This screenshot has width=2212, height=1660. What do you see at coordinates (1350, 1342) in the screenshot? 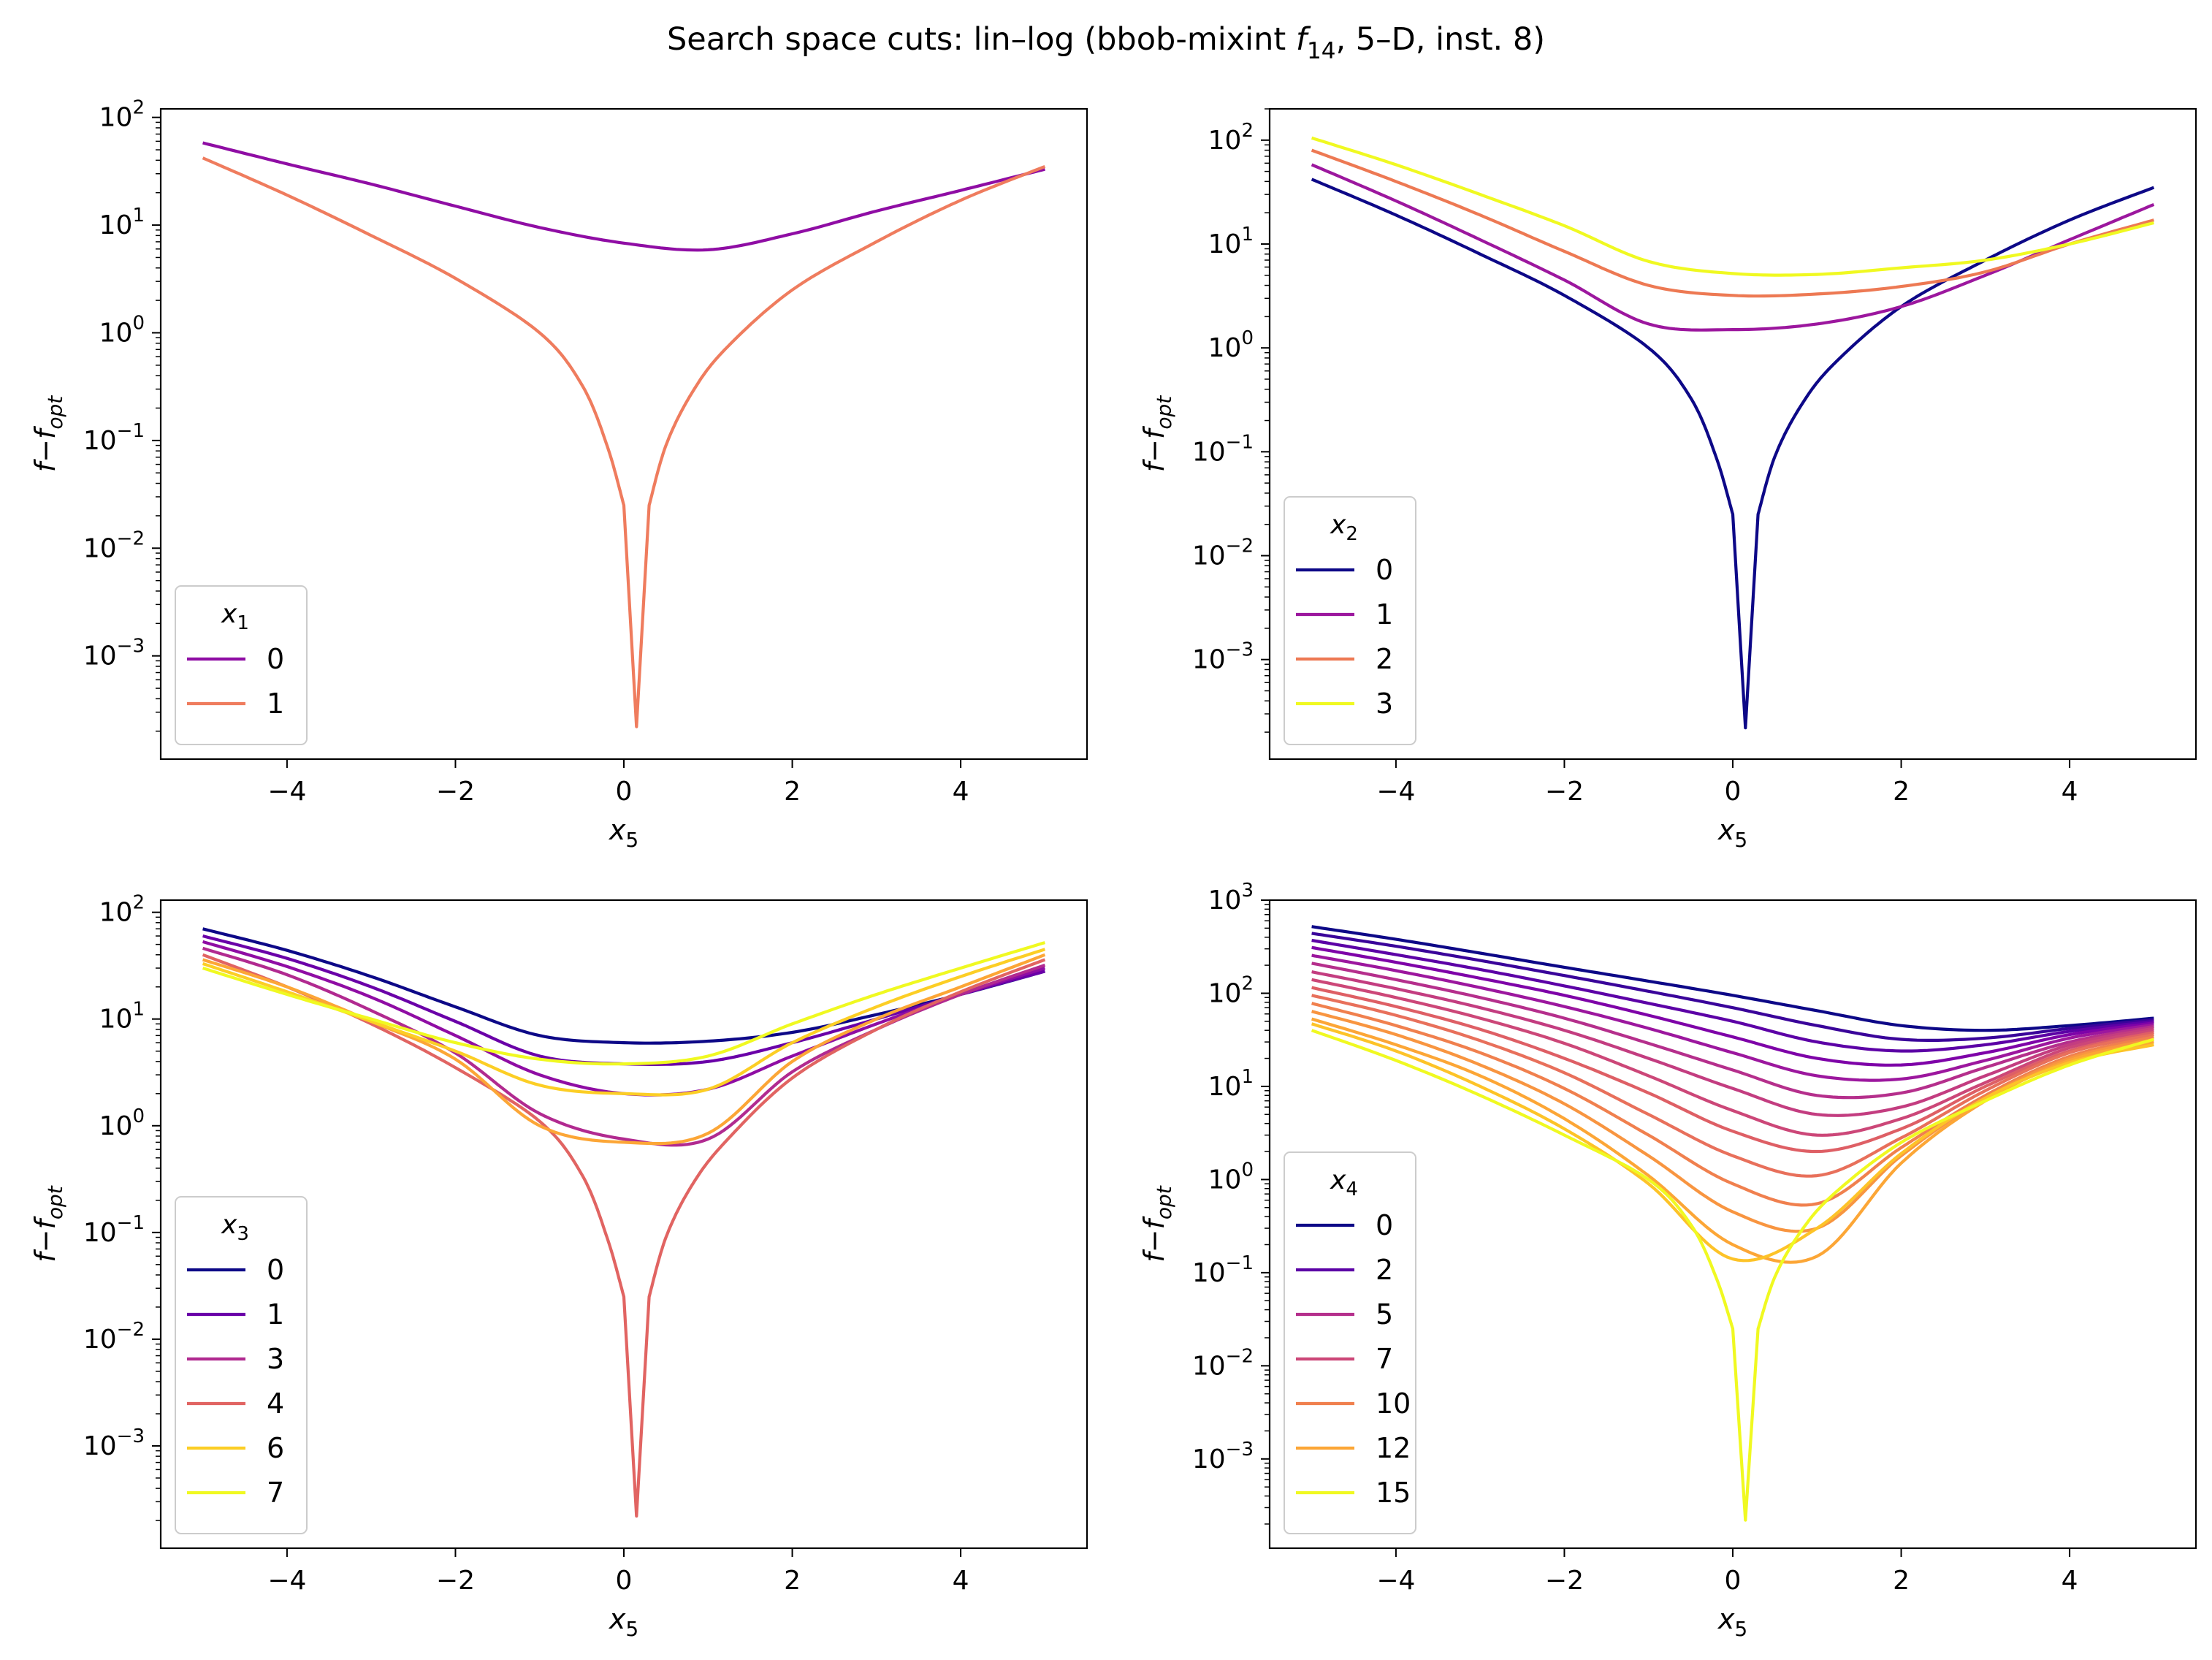
I see `legend: x4 0 2 5 7 10 12 15` at bounding box center [1350, 1342].